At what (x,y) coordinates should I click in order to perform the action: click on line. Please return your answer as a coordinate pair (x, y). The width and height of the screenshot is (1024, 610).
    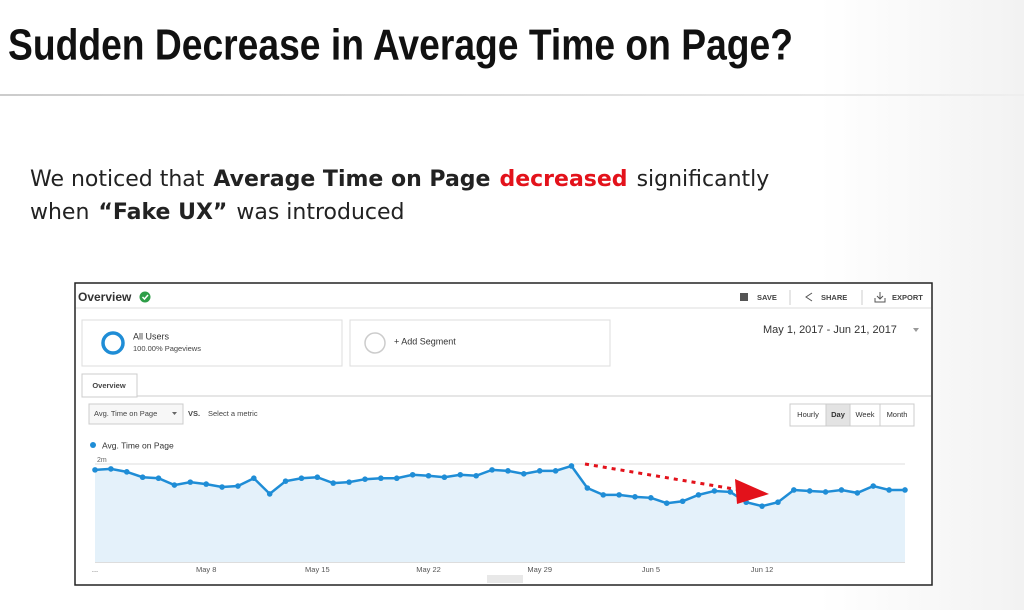
    Looking at the image, I should click on (499, 486).